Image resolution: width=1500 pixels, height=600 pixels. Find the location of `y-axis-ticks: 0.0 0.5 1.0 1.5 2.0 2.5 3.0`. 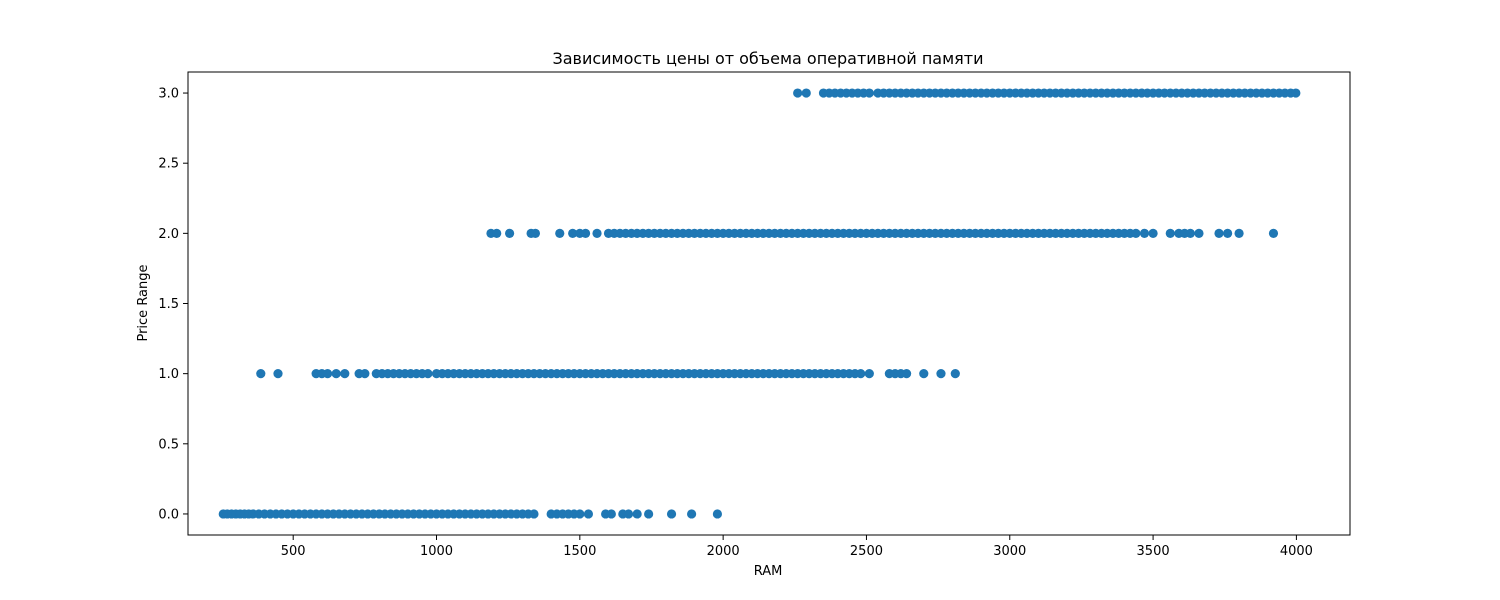

y-axis-ticks: 0.0 0.5 1.0 1.5 2.0 2.5 3.0 is located at coordinates (173, 304).